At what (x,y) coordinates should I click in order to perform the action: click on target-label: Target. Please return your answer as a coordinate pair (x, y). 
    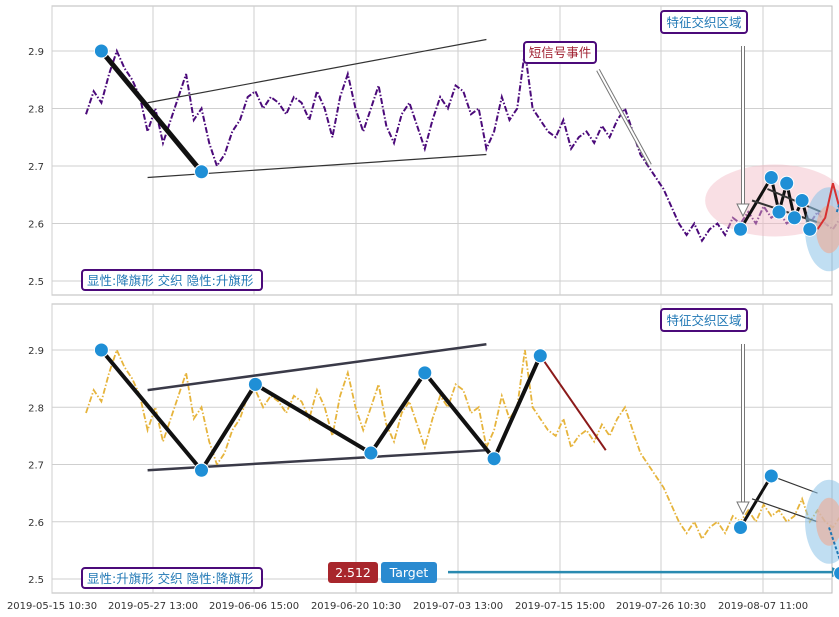
    Looking at the image, I should click on (409, 572).